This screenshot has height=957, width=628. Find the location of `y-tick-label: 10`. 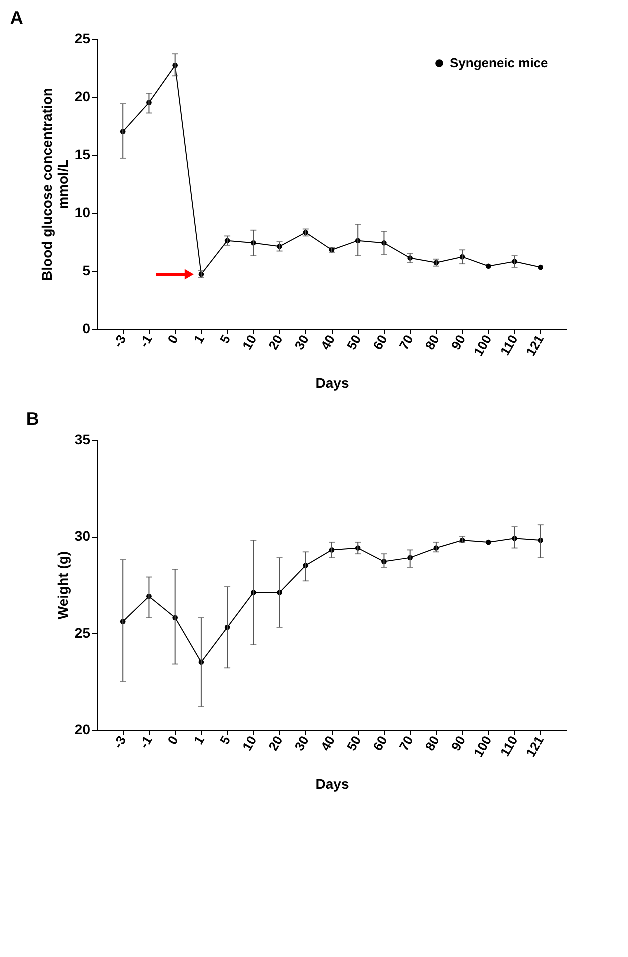

y-tick-label: 10 is located at coordinates (82, 212).